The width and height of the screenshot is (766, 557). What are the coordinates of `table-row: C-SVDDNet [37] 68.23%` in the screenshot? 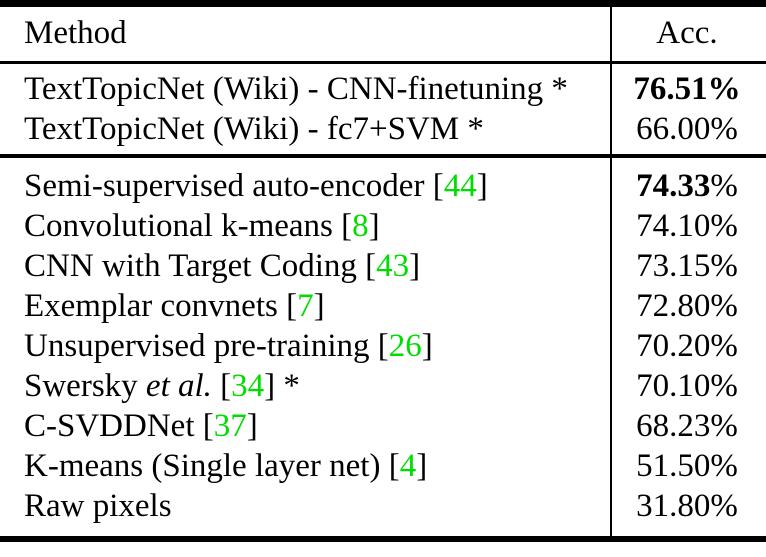 It's located at (383, 426).